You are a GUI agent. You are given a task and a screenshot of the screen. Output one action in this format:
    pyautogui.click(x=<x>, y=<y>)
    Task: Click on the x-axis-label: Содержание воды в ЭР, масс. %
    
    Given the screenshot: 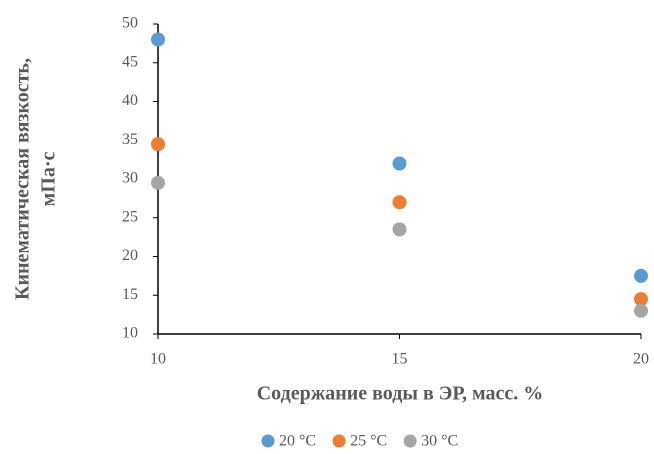 What is the action you would take?
    pyautogui.click(x=400, y=394)
    